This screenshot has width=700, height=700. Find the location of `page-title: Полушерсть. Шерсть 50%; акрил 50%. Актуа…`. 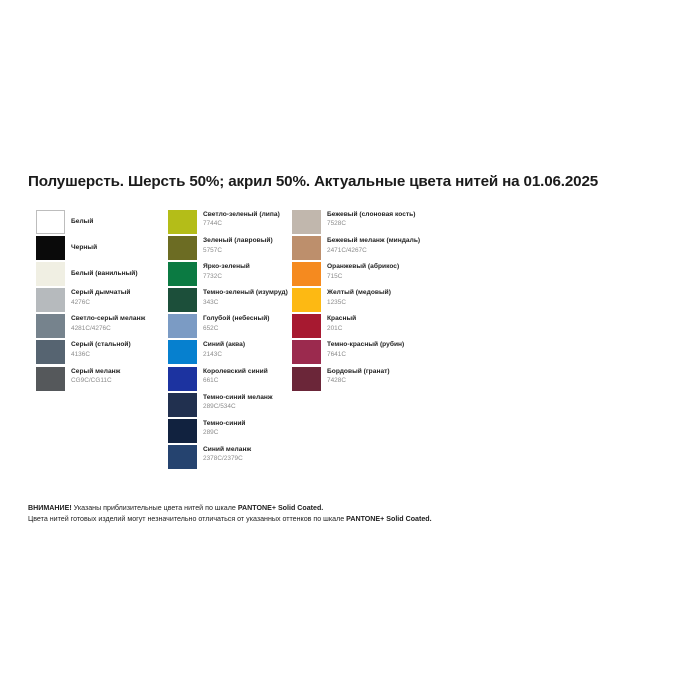

page-title: Полушерсть. Шерсть 50%; акрил 50%. Актуа… is located at coordinates (313, 181).